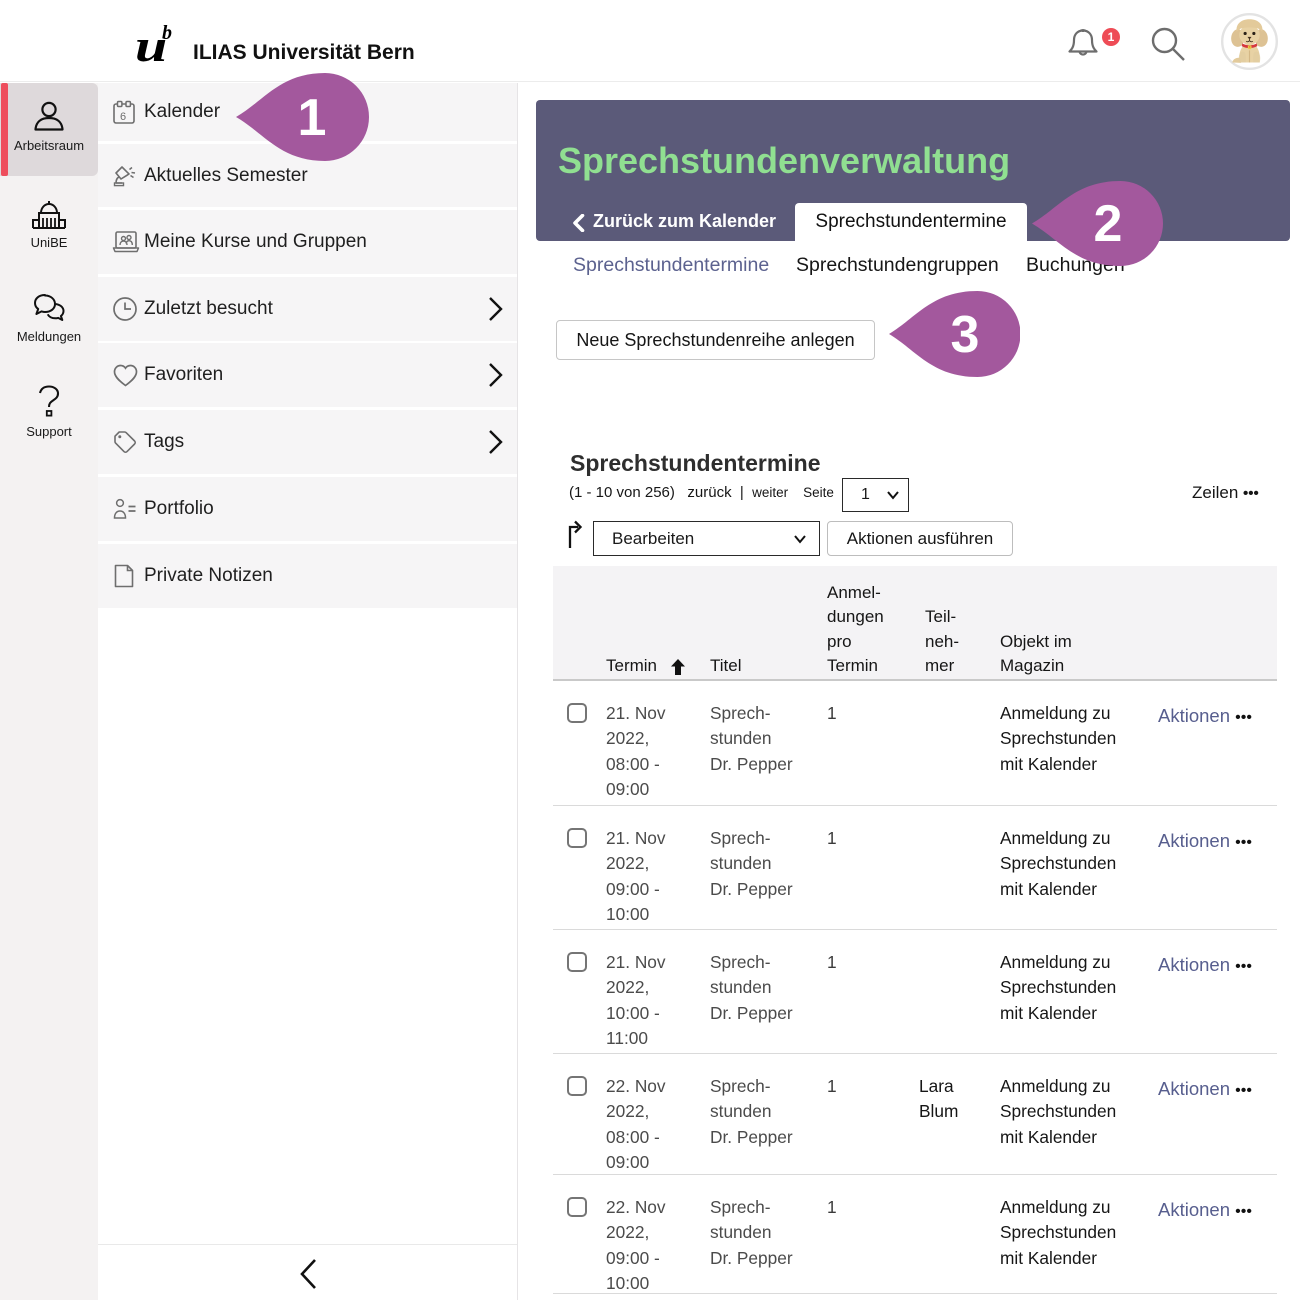  Describe the element at coordinates (312, 118) in the screenshot. I see `svg-text: 1` at that location.